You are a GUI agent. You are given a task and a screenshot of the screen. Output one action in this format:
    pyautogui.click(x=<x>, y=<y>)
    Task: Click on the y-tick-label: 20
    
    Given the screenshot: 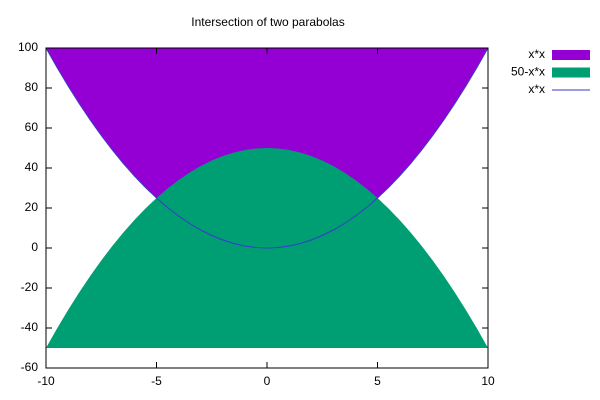 What is the action you would take?
    pyautogui.click(x=32, y=207)
    